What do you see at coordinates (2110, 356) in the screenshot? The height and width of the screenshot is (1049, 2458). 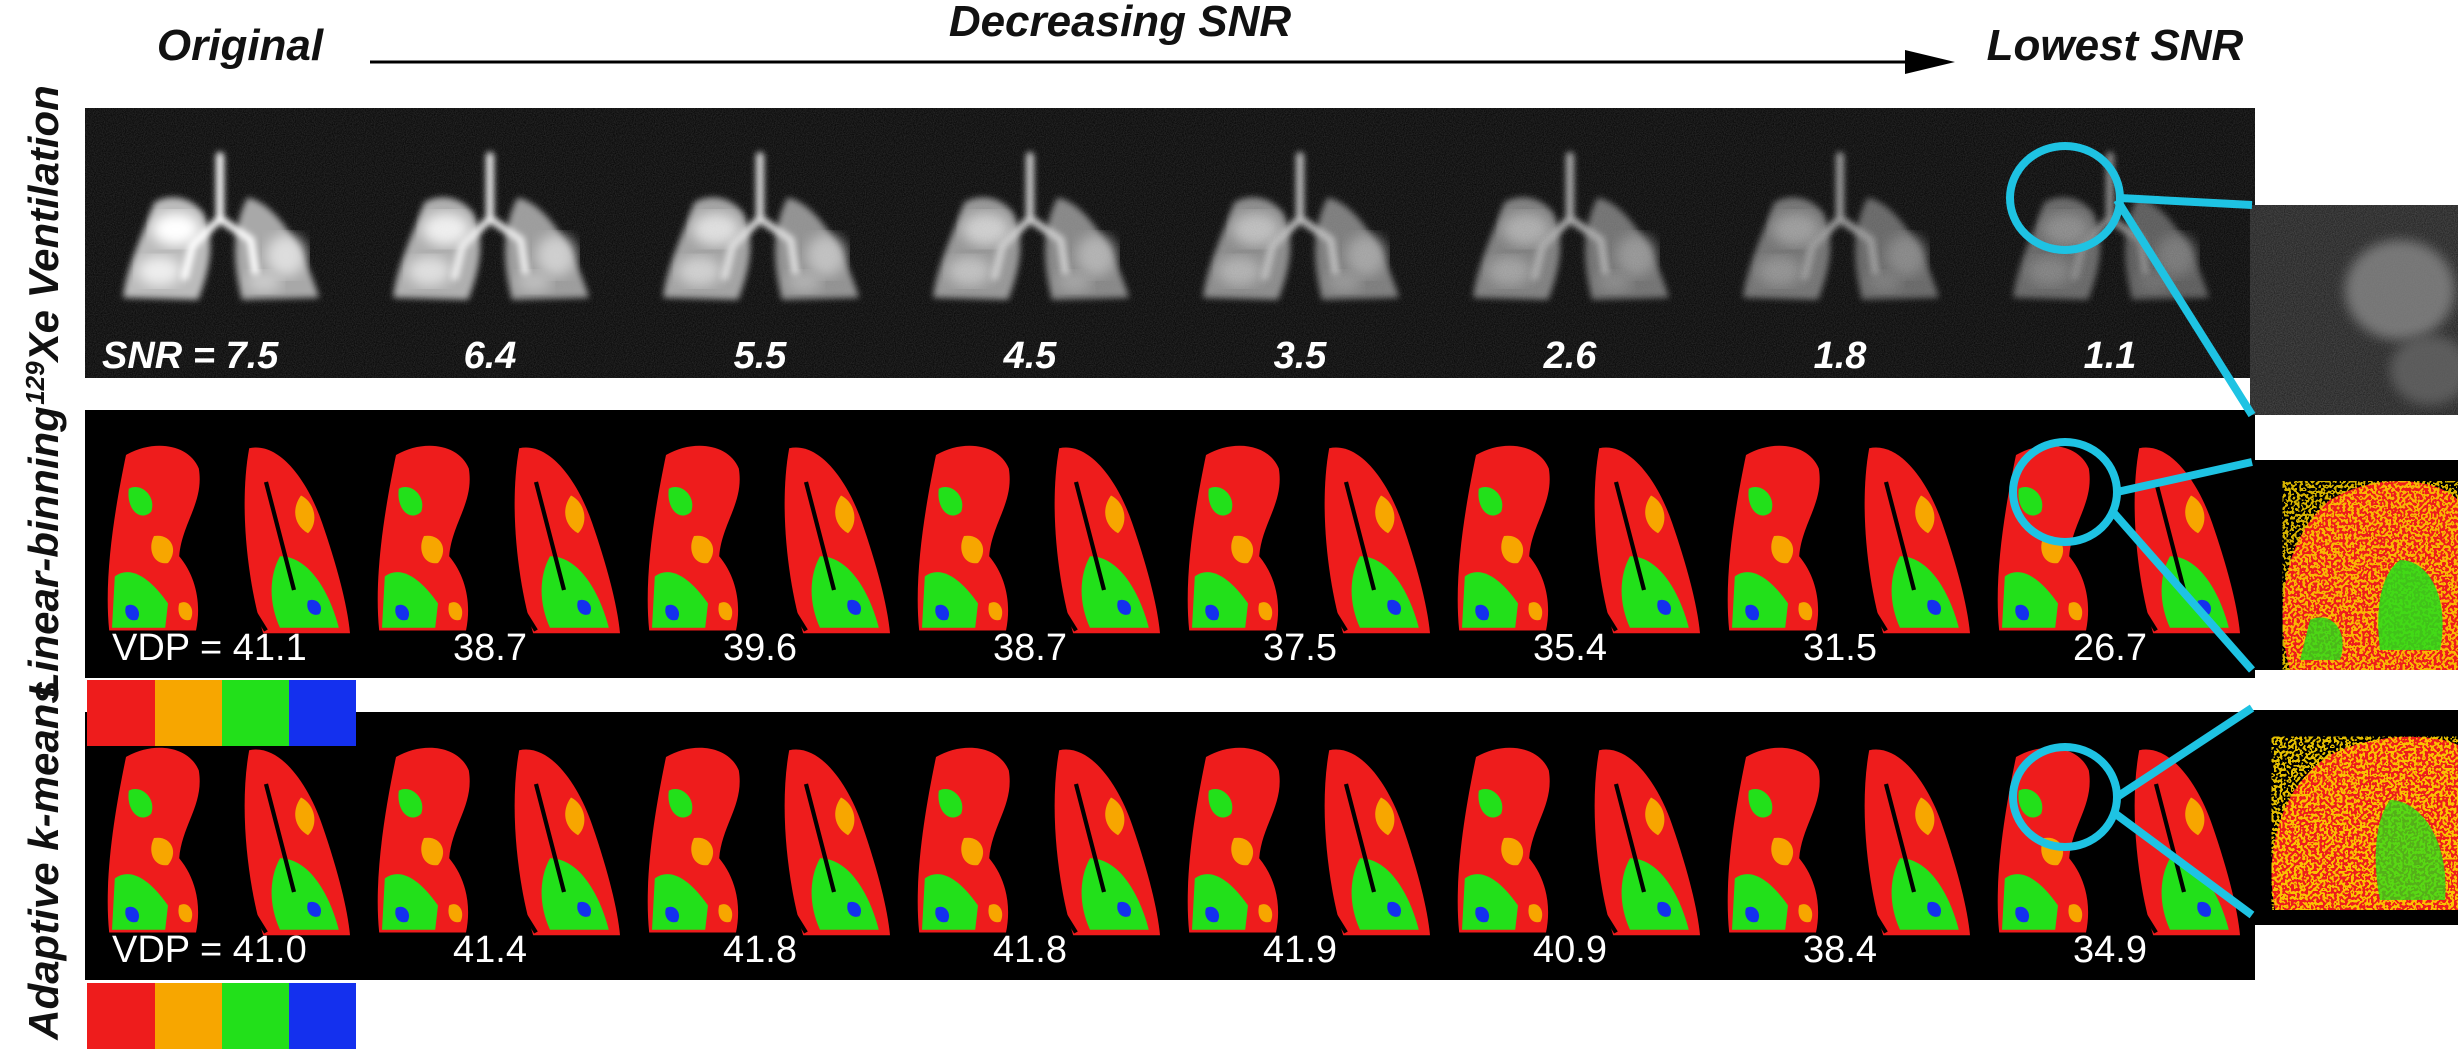 I see `snr-value: 1.1` at bounding box center [2110, 356].